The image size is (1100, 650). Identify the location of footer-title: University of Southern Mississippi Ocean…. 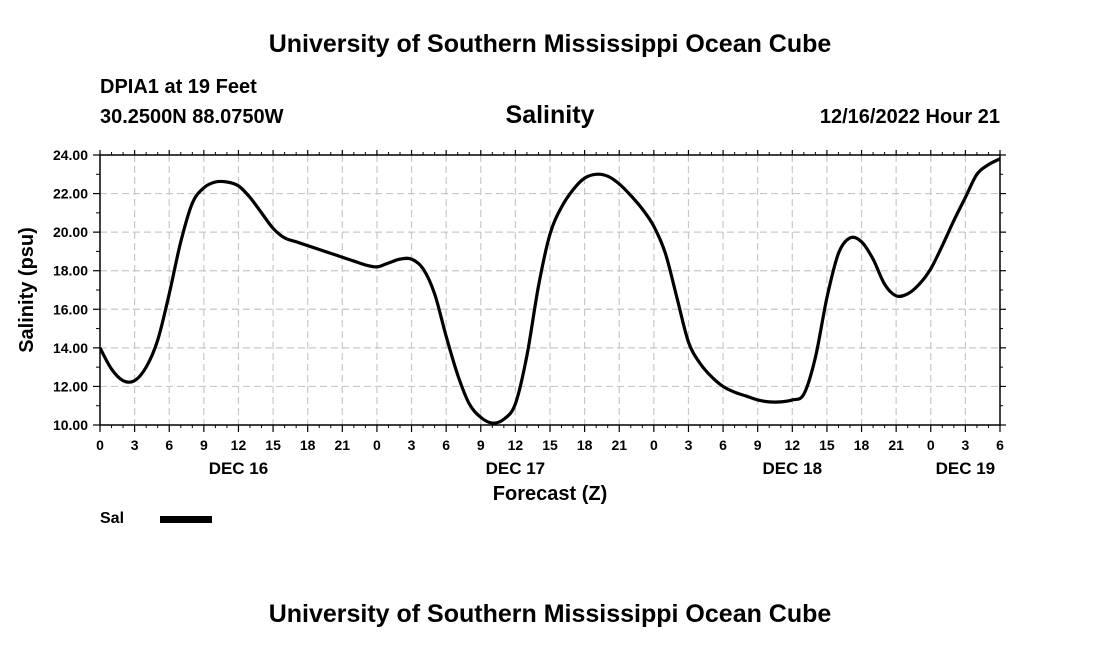
(550, 614).